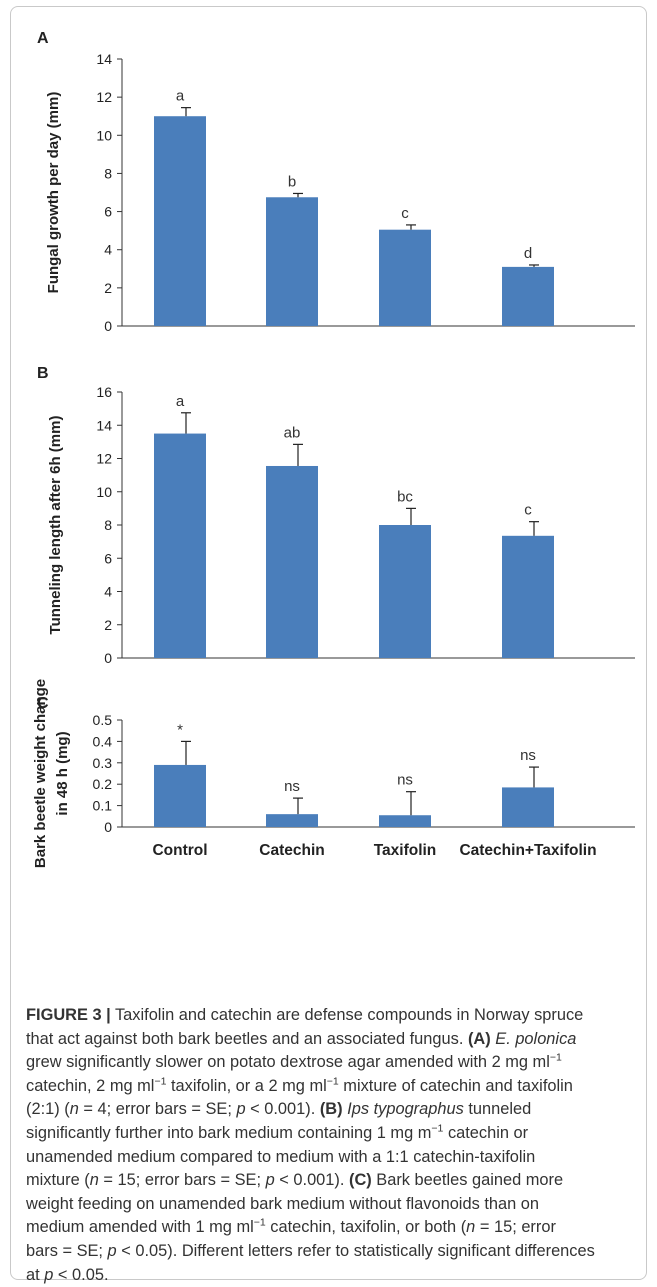  What do you see at coordinates (471, 1227) in the screenshot?
I see `caption-fragment: n` at bounding box center [471, 1227].